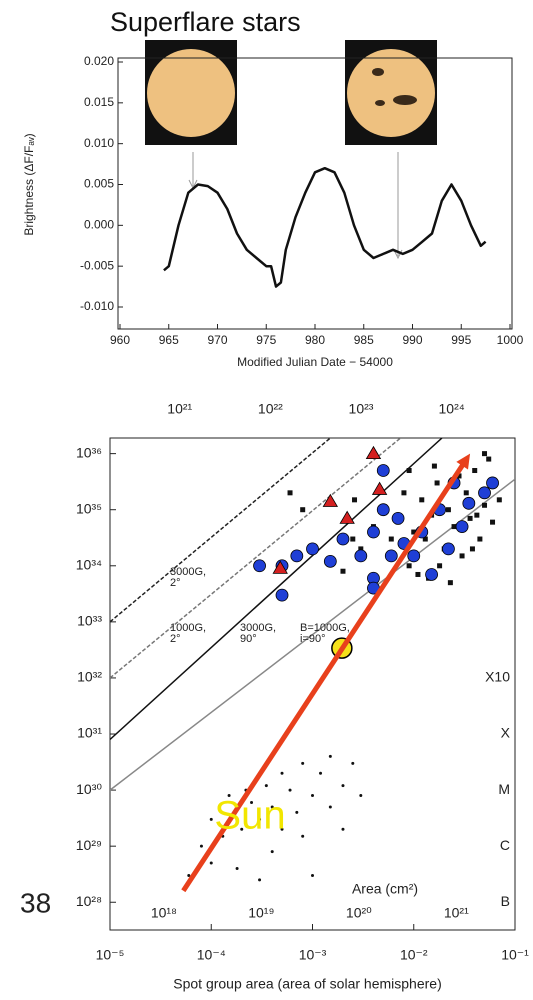 The width and height of the screenshot is (533, 1000). Describe the element at coordinates (266, 340) in the screenshot. I see `x-tick-label: 975` at that location.